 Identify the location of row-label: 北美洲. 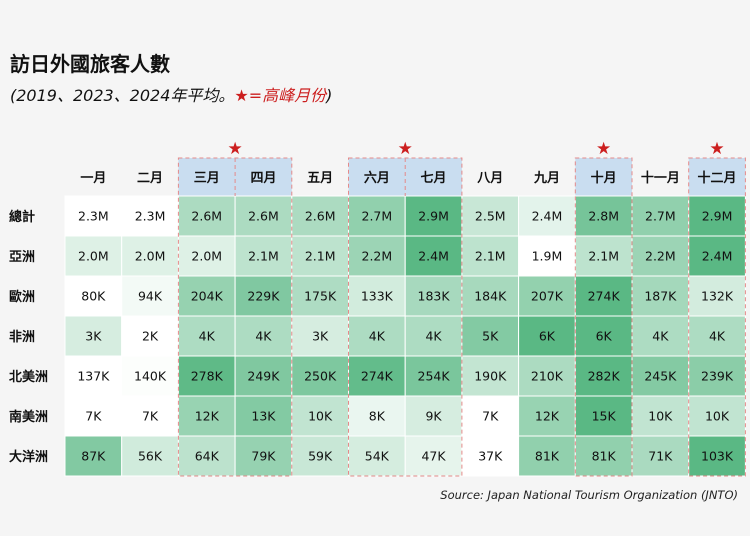
(28, 377).